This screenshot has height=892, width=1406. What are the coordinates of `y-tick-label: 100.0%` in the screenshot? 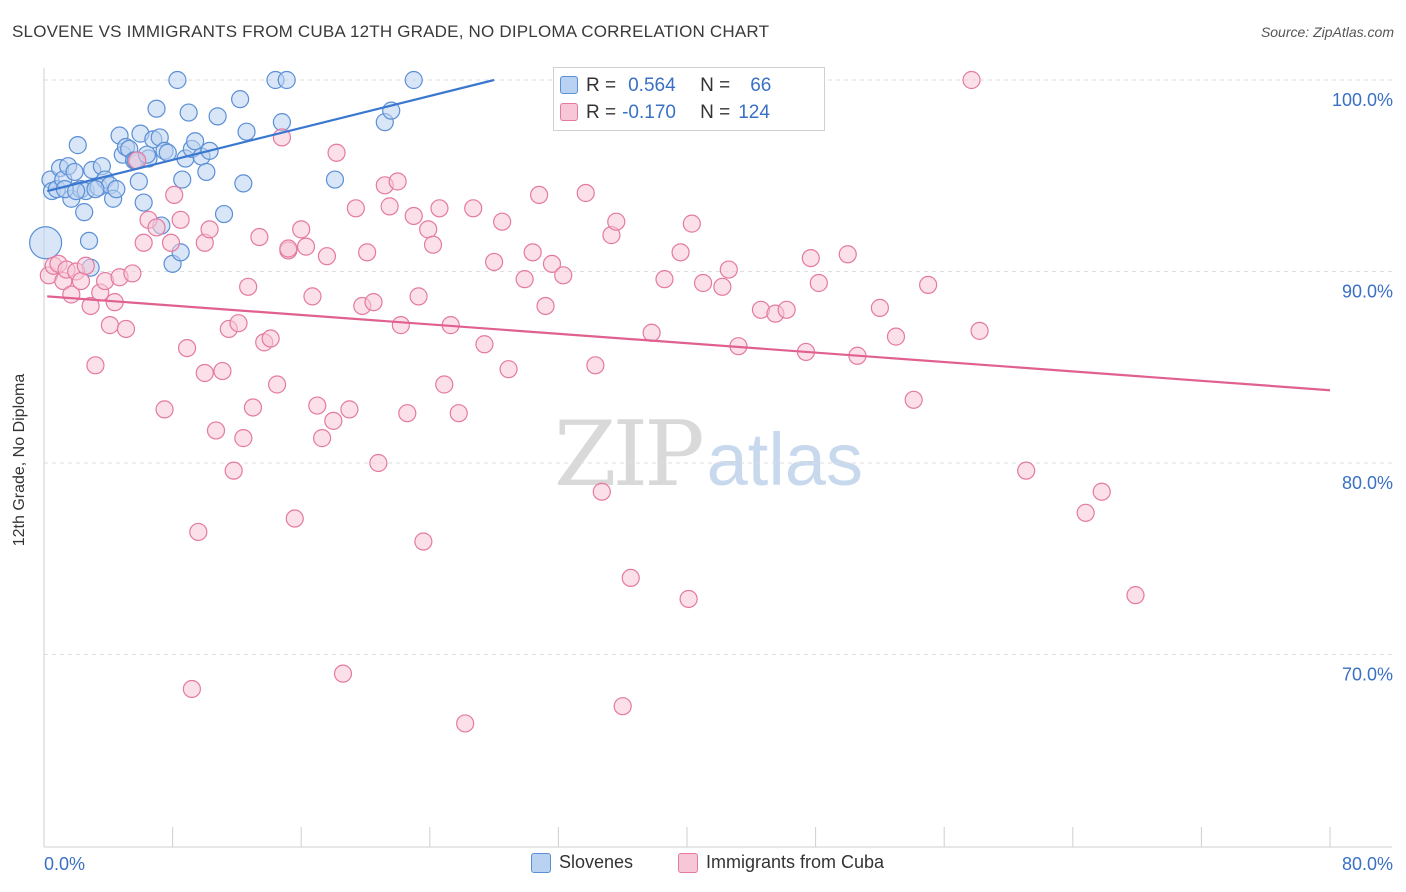 It's located at (1362, 100).